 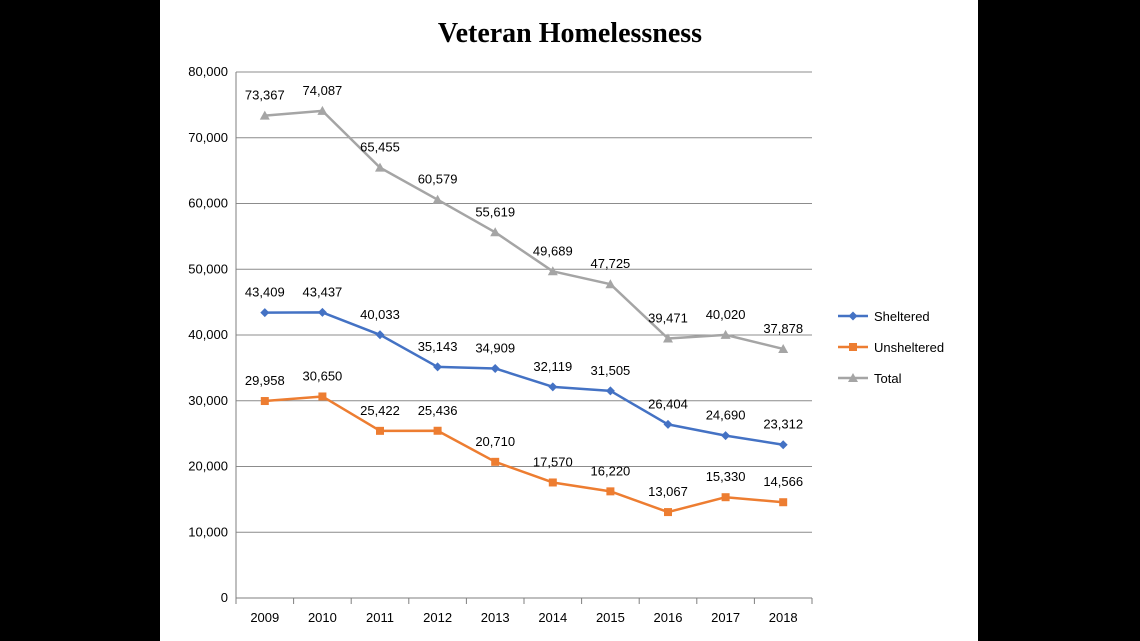 What do you see at coordinates (611, 370) in the screenshot?
I see `sheltered-data-label: 31,505` at bounding box center [611, 370].